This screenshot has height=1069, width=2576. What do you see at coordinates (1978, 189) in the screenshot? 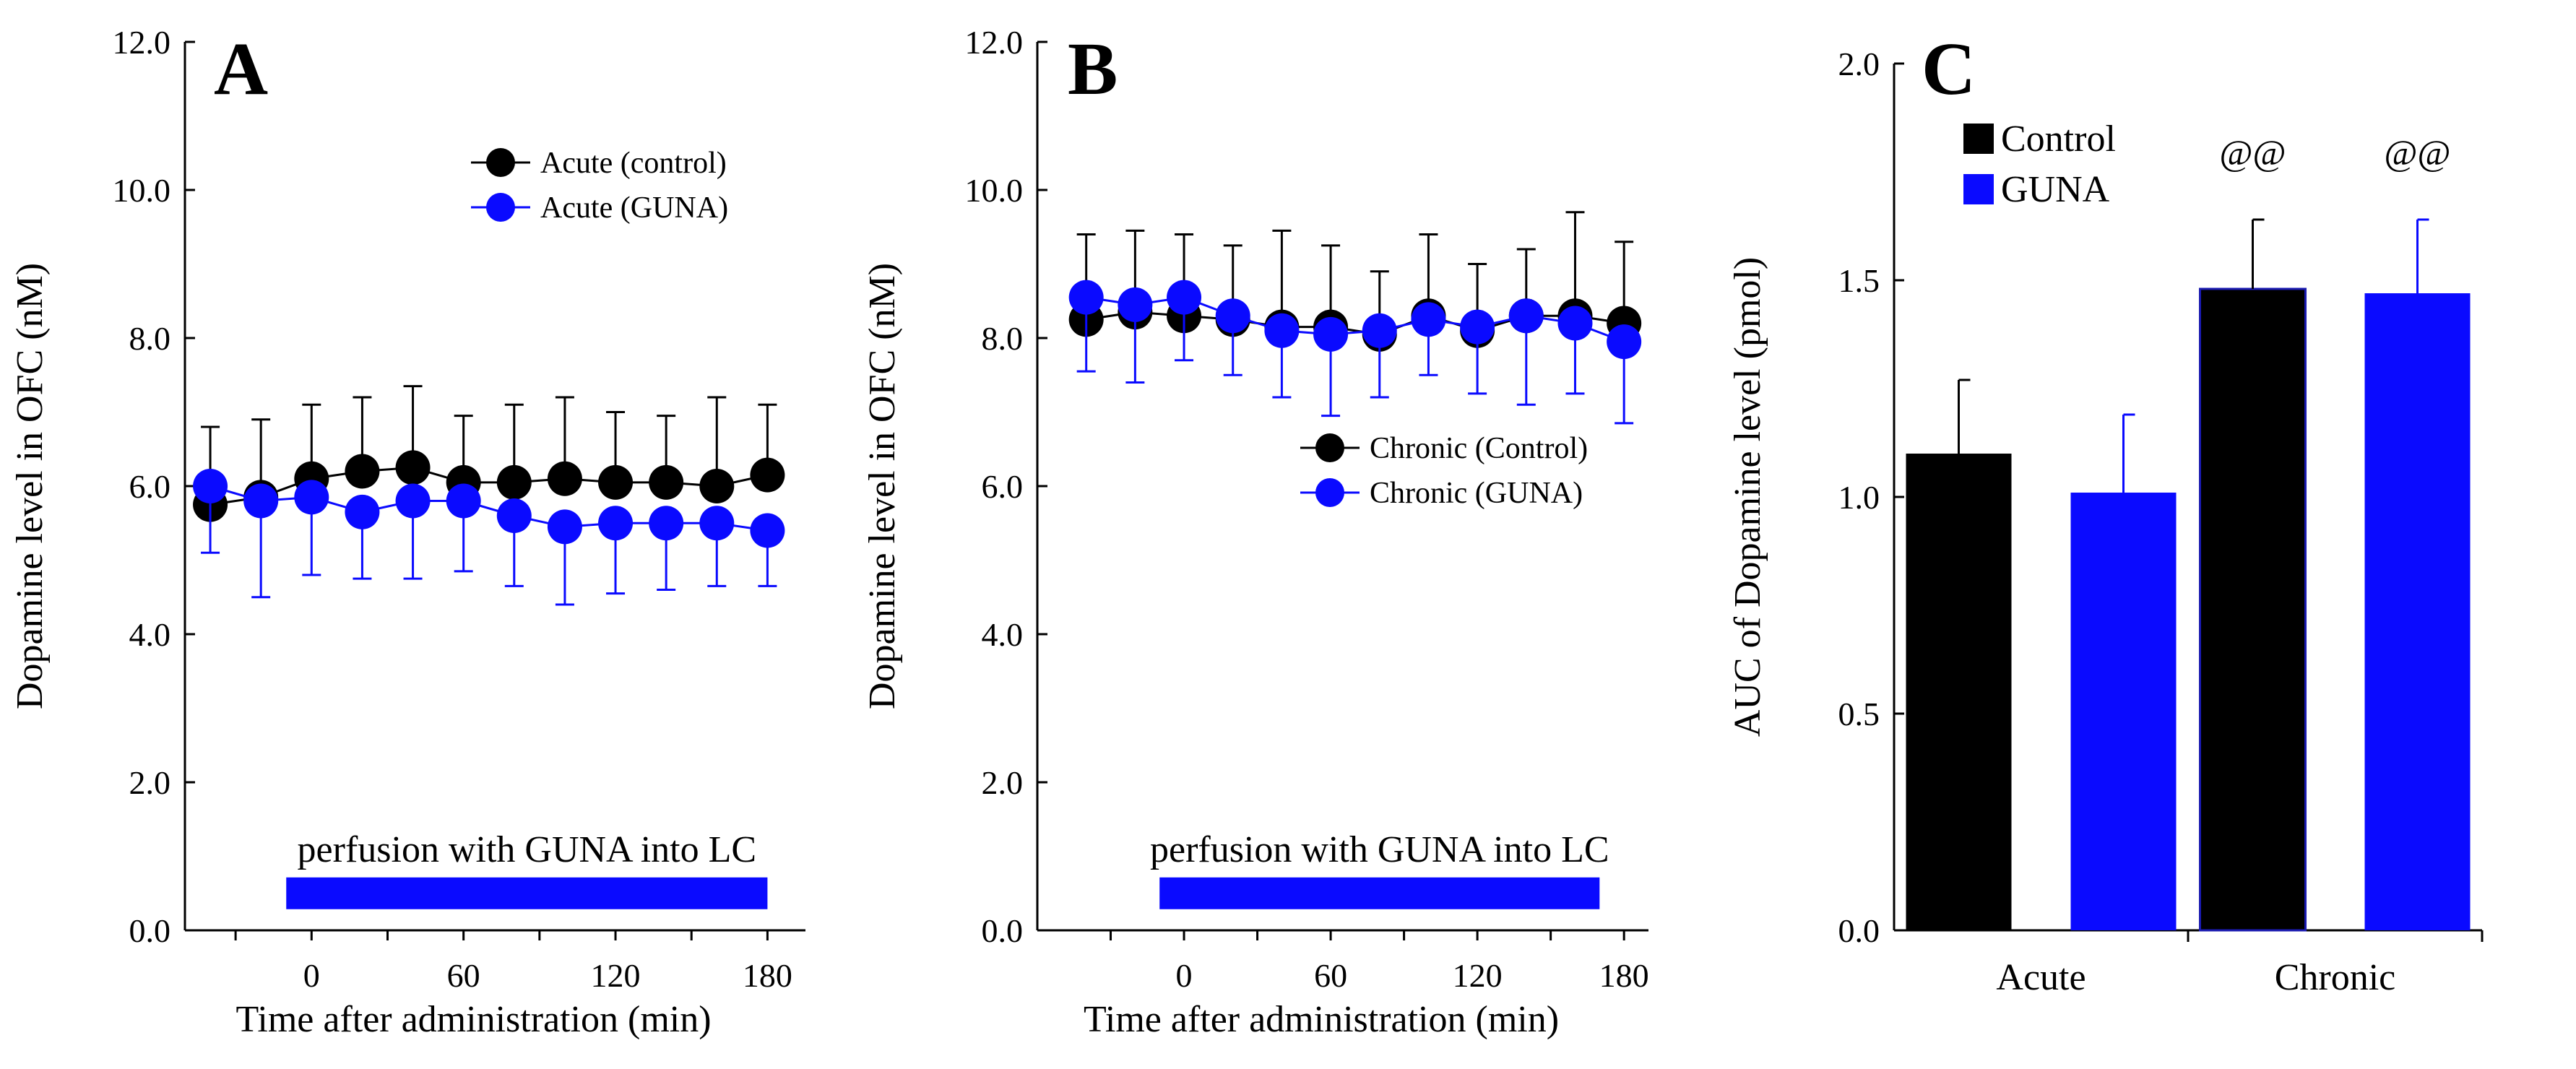
I see `legend-swatch` at bounding box center [1978, 189].